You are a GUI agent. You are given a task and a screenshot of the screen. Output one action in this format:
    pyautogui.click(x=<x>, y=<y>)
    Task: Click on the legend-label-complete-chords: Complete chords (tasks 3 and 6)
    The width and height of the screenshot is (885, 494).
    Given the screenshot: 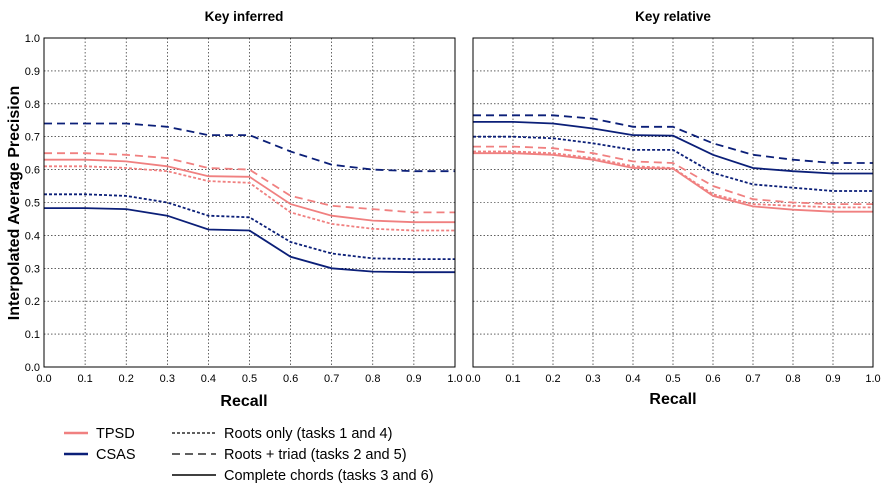 What is the action you would take?
    pyautogui.click(x=329, y=476)
    